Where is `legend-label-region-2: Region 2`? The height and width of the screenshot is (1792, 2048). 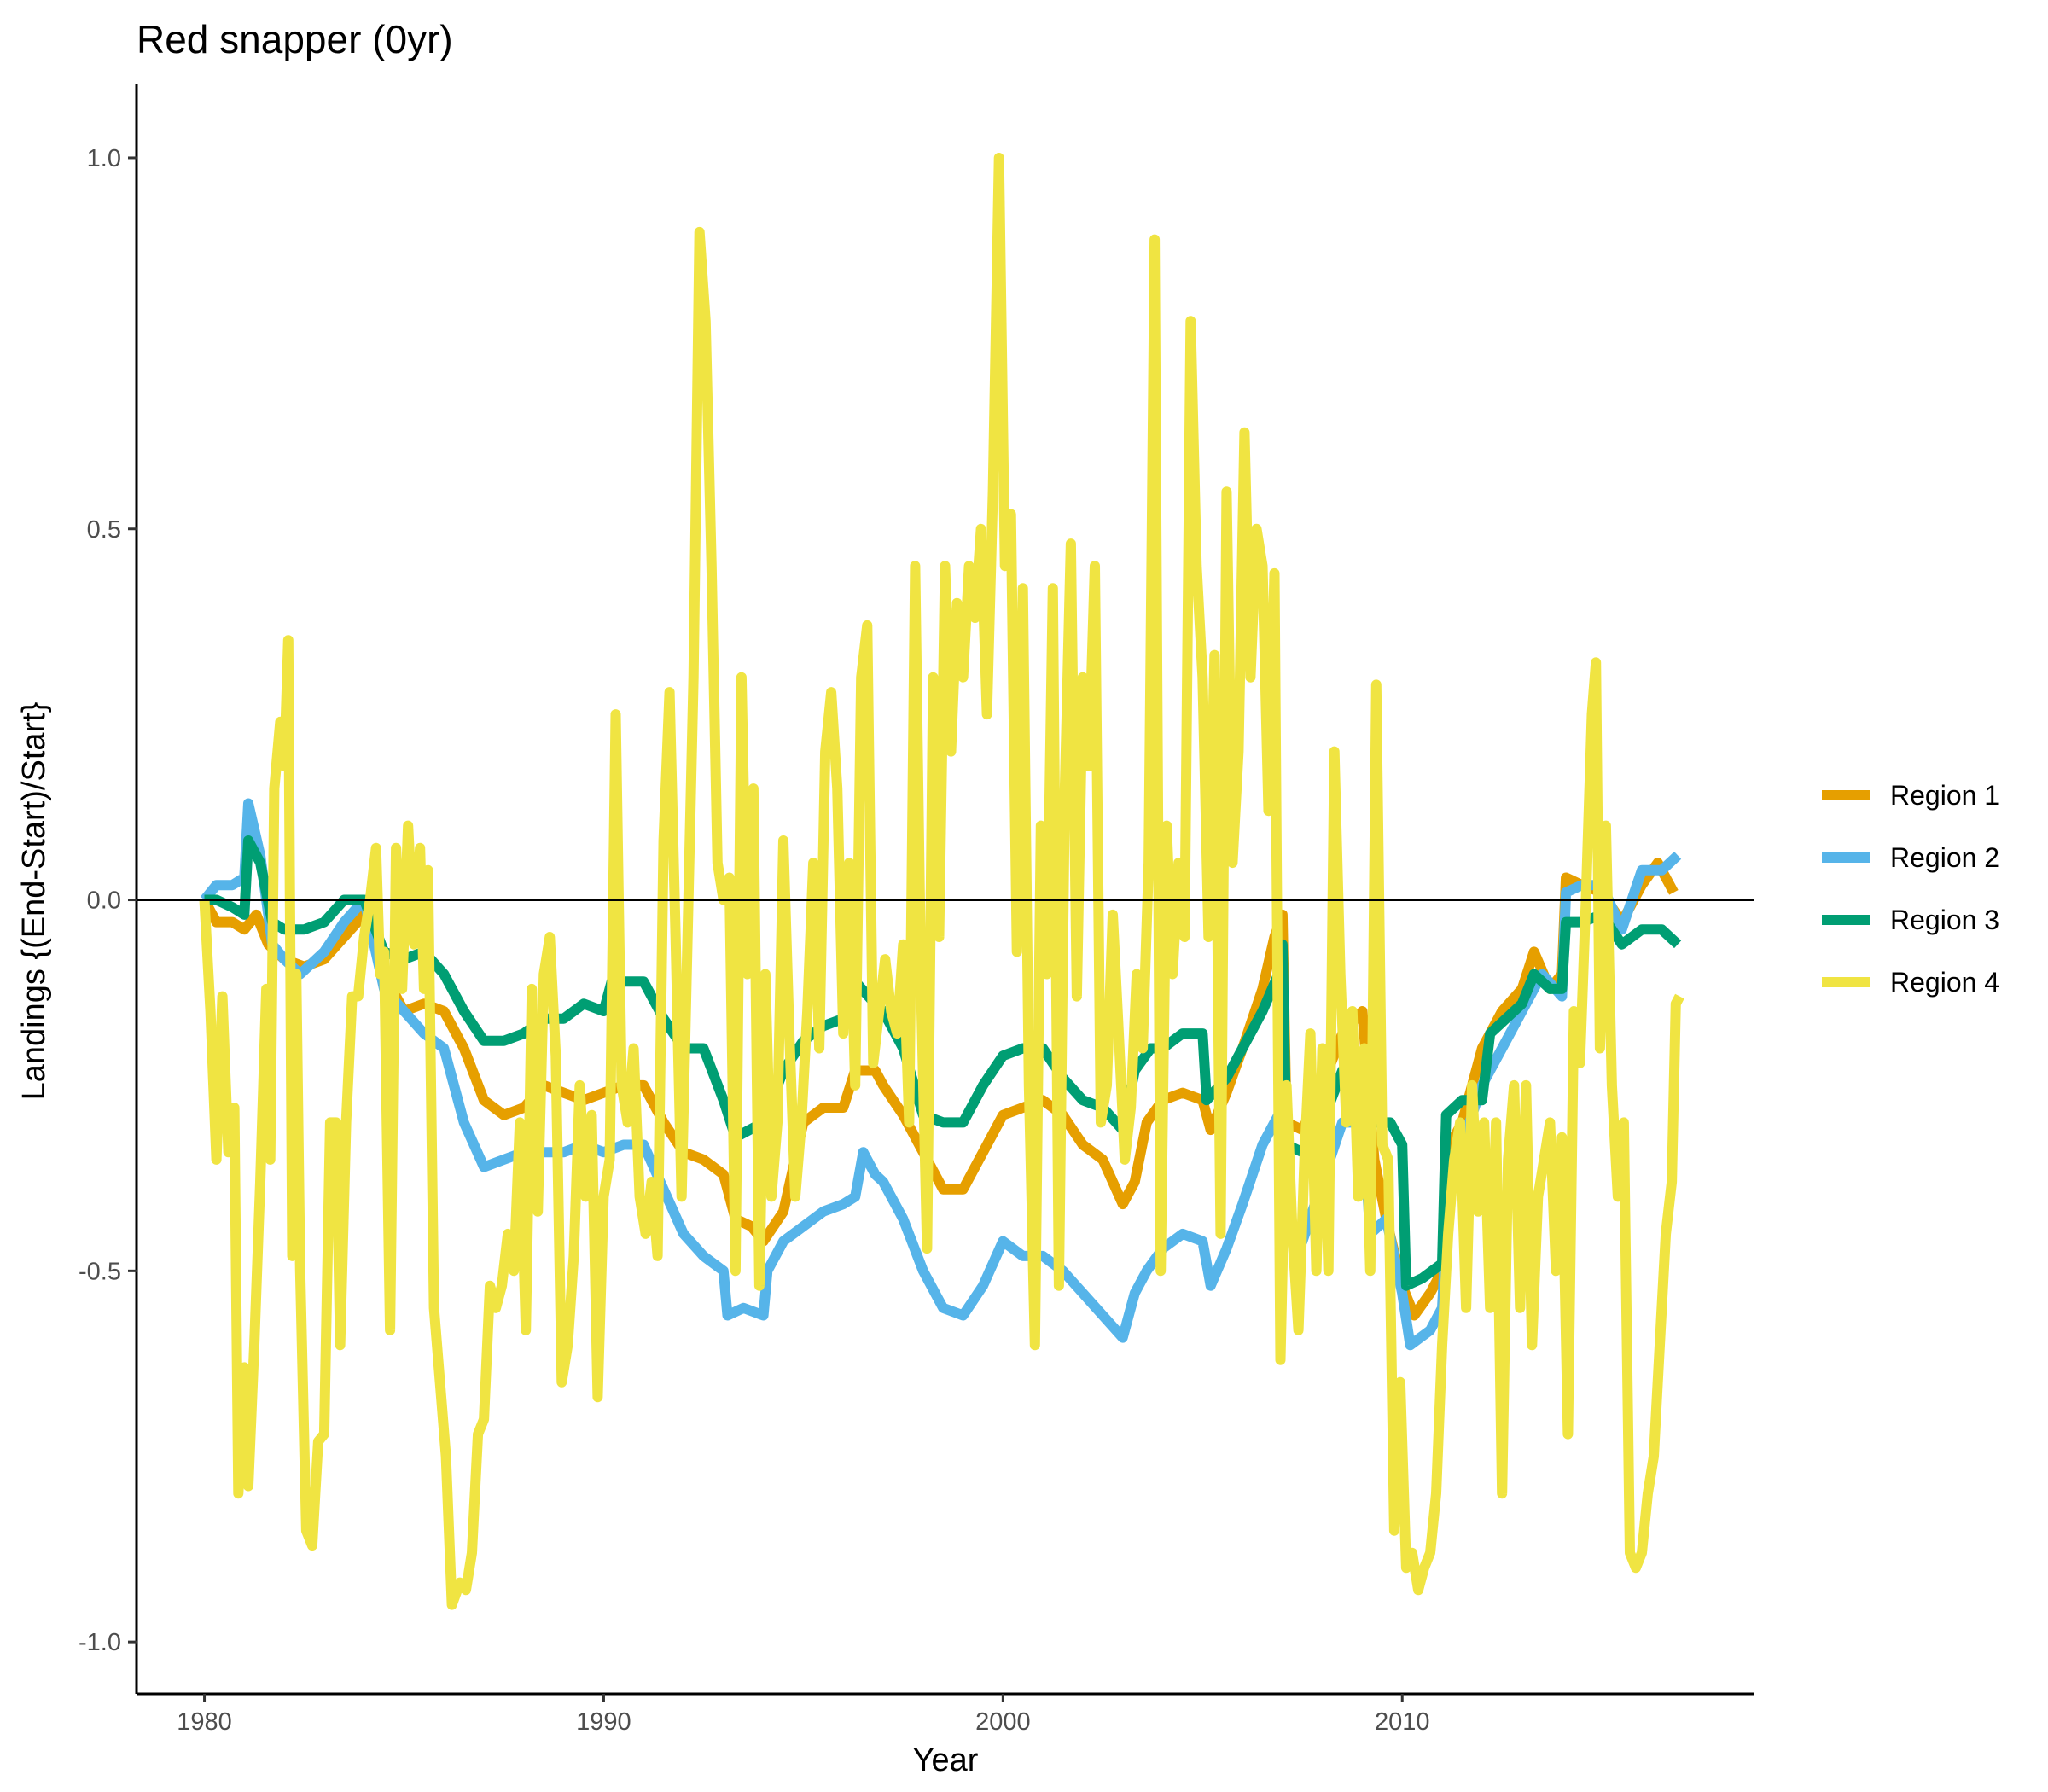 legend-label-region-2: Region 2 is located at coordinates (1945, 857).